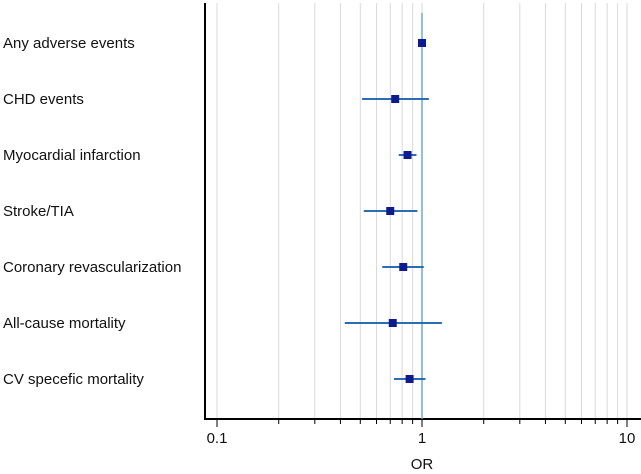  I want to click on forest-row: Coronary revascularization, so click(213, 267).